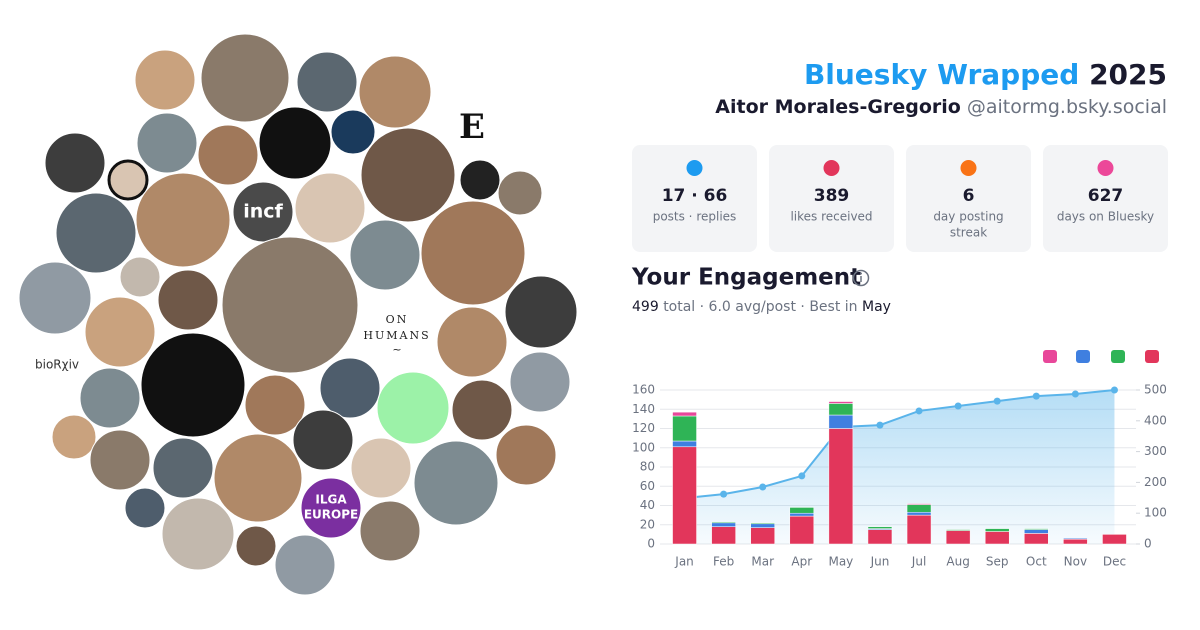 The height and width of the screenshot is (630, 1200). I want to click on avatar-label: bioRχiv, so click(57, 365).